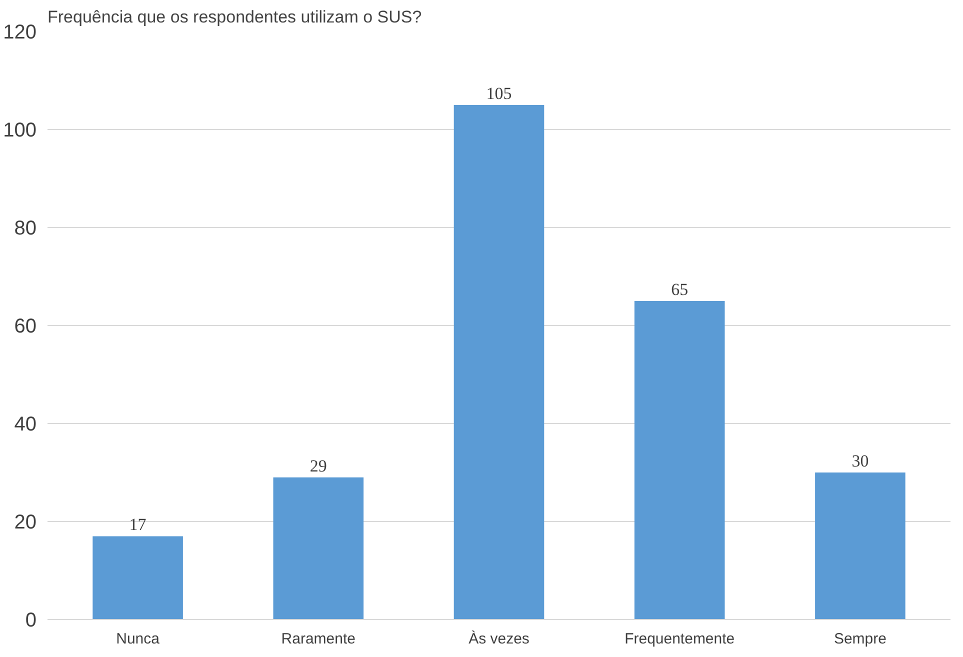 The width and height of the screenshot is (963, 657). What do you see at coordinates (138, 524) in the screenshot?
I see `data-label: 17` at bounding box center [138, 524].